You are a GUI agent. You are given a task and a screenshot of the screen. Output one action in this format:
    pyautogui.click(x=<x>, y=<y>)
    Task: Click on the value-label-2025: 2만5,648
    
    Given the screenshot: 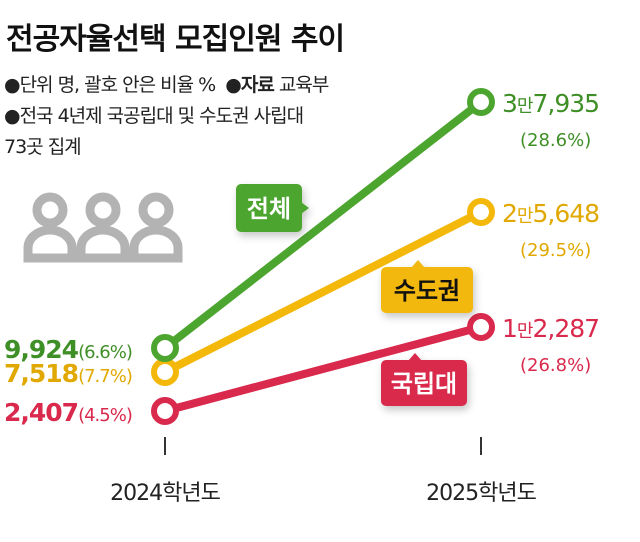 What is the action you would take?
    pyautogui.click(x=550, y=213)
    